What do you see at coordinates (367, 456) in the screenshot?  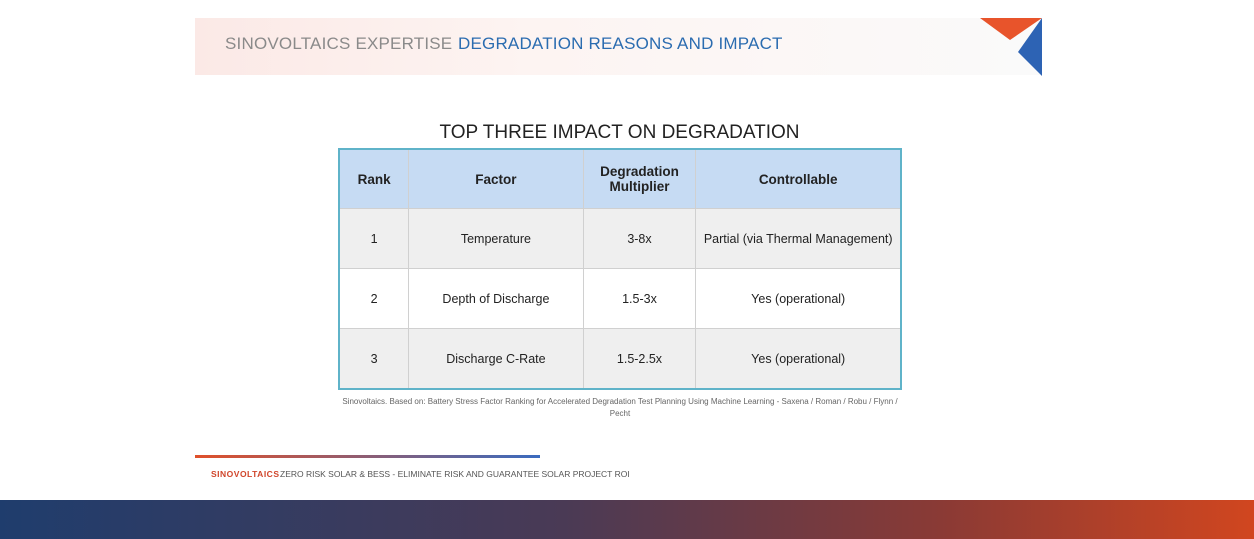 I see `footer-line` at bounding box center [367, 456].